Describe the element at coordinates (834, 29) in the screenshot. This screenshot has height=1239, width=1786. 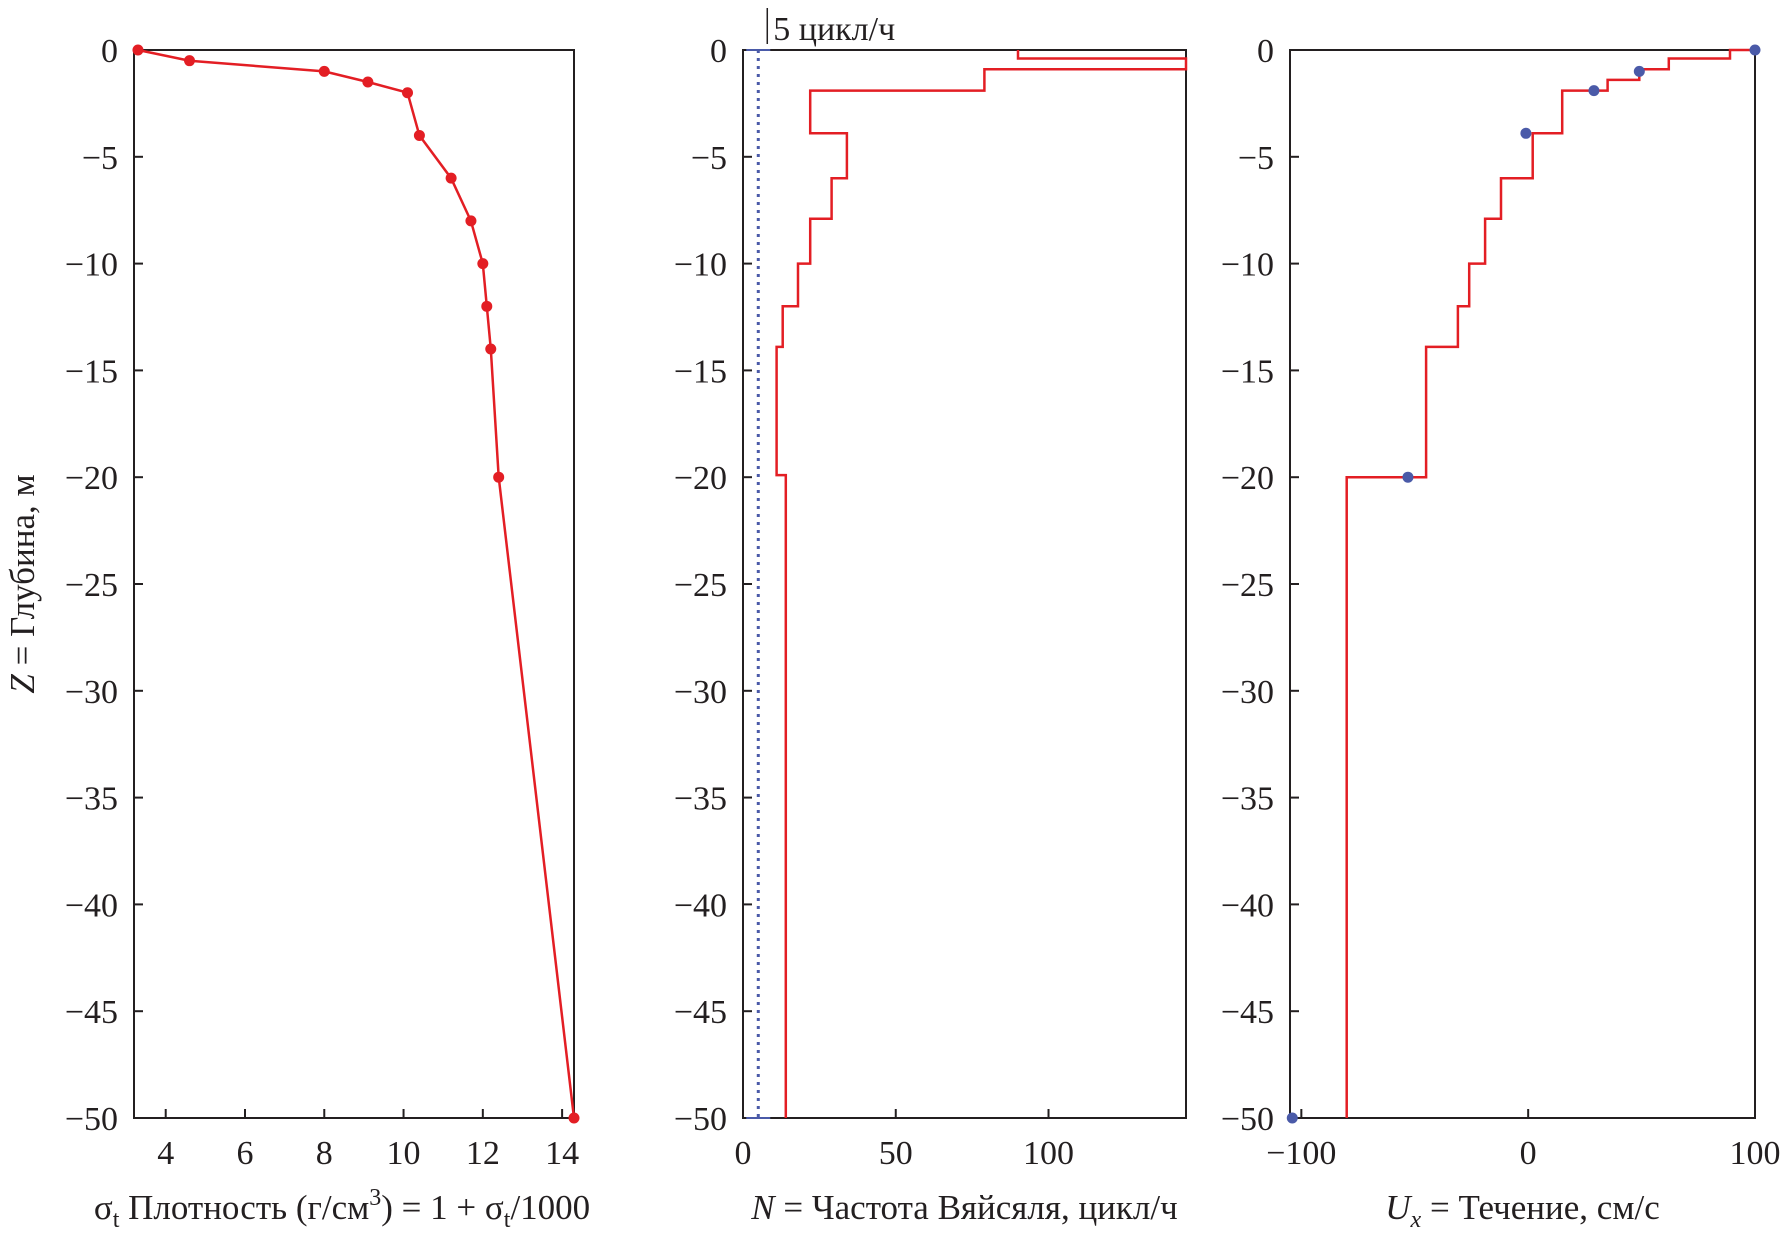
I see `annotation-label: 5 цикл/ч` at that location.